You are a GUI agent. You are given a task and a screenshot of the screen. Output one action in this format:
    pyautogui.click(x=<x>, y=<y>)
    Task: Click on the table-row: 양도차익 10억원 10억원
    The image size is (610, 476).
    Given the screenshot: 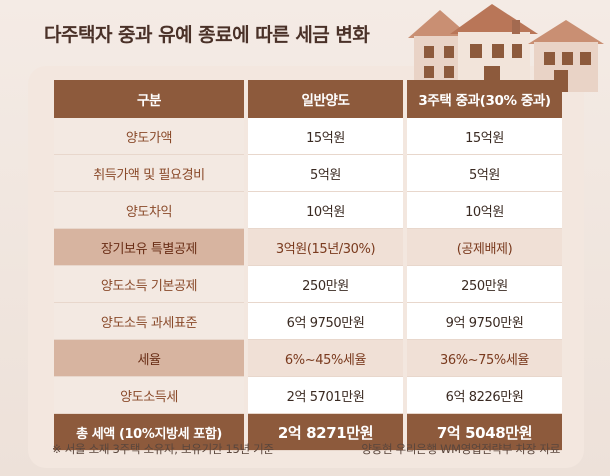 What is the action you would take?
    pyautogui.click(x=308, y=210)
    